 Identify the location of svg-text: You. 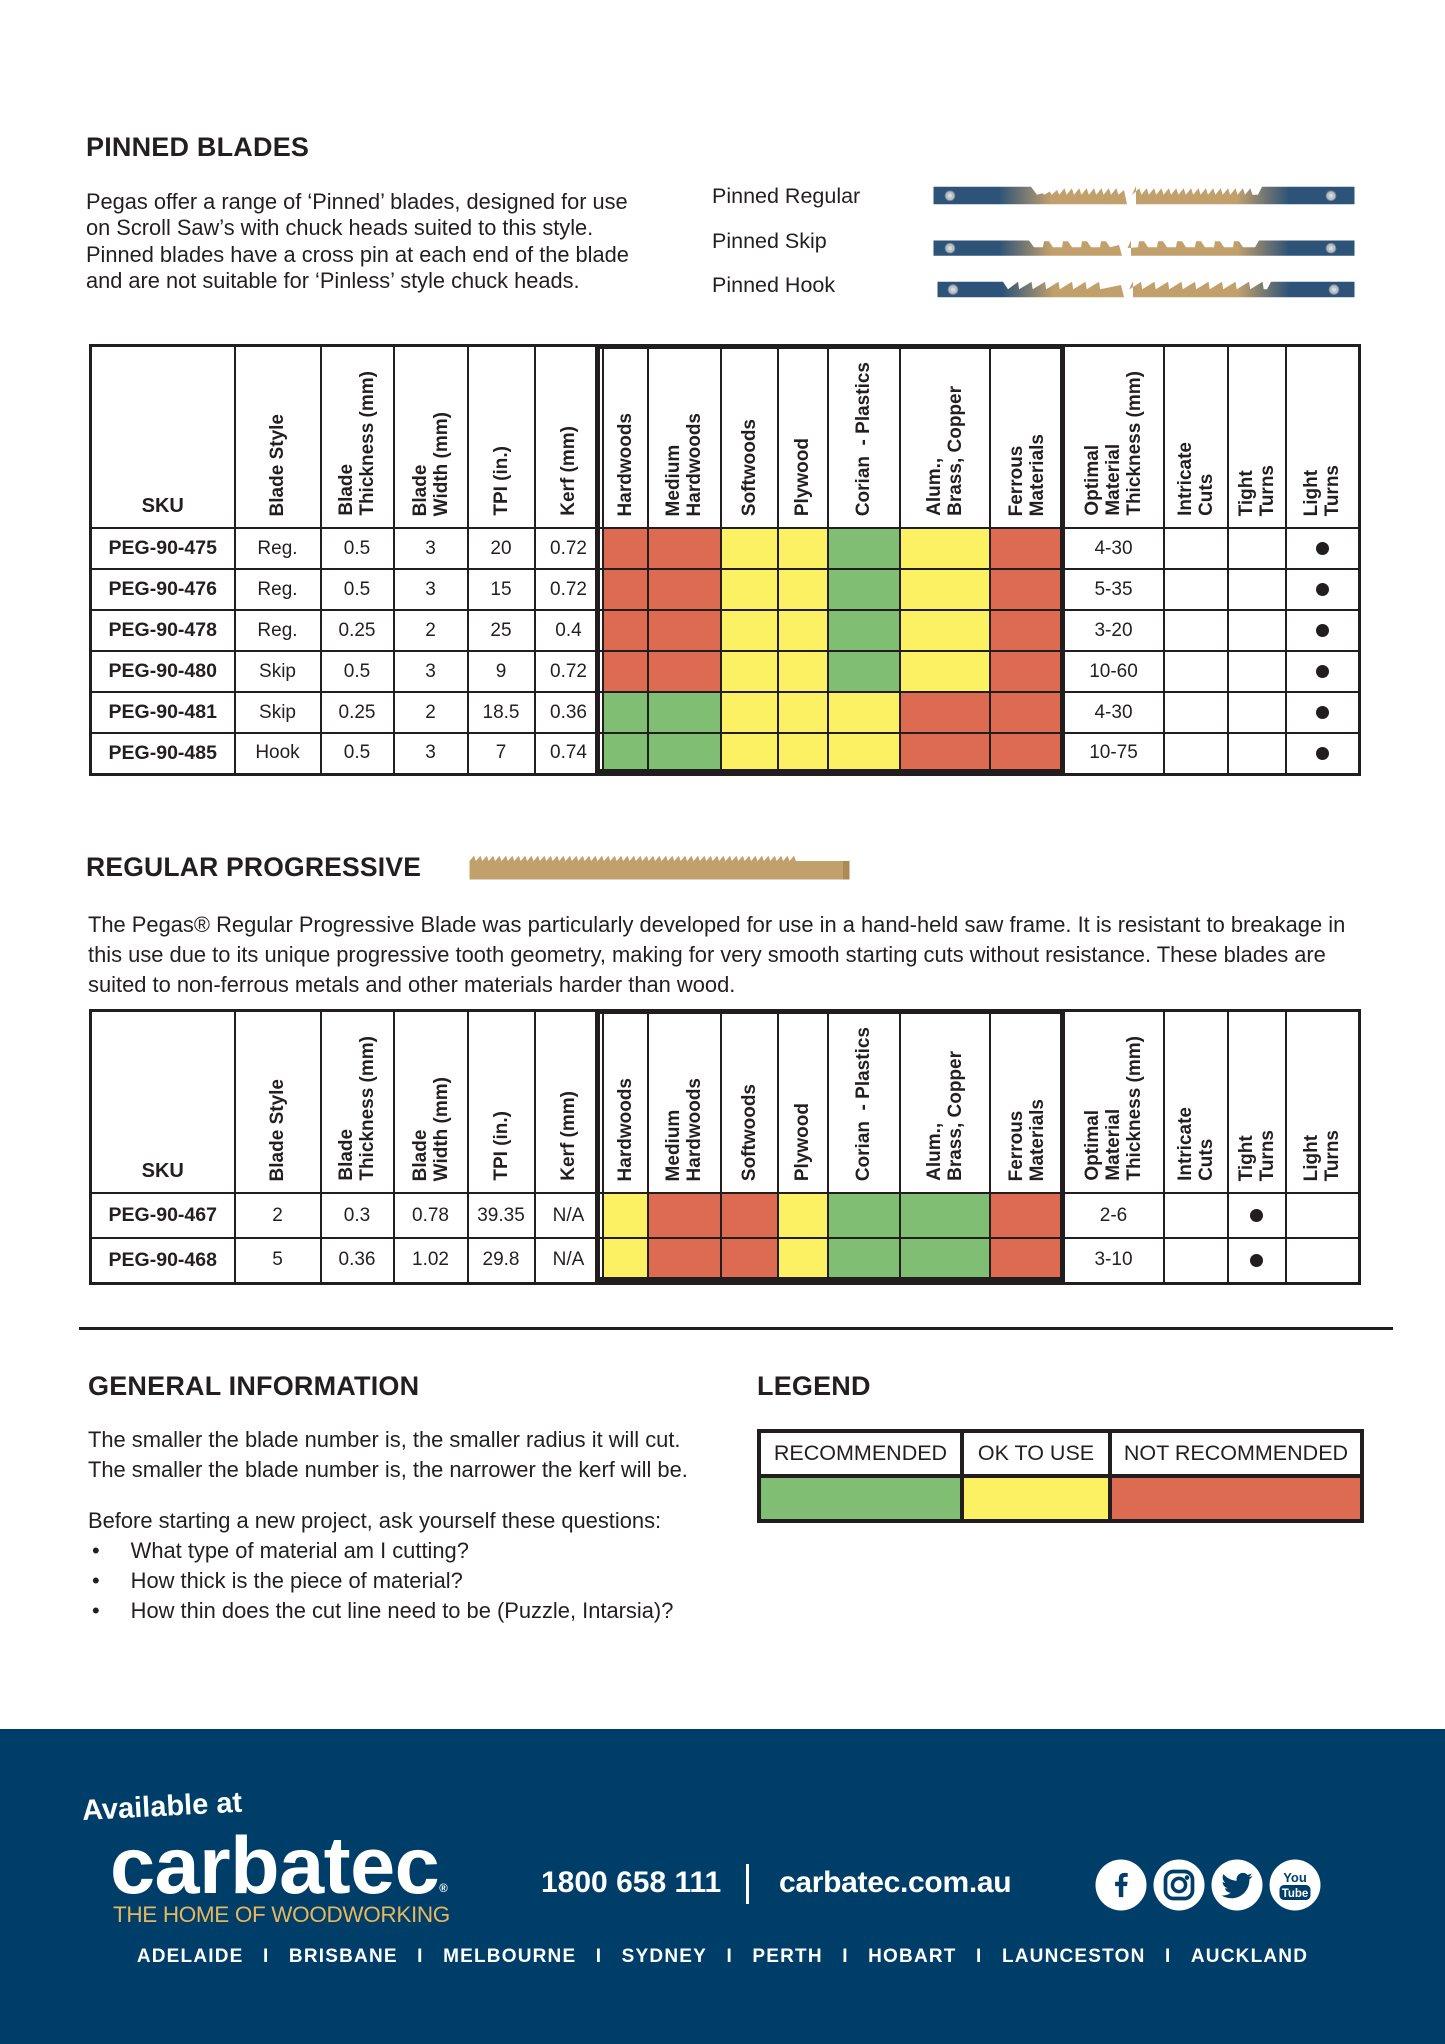
(1295, 1877).